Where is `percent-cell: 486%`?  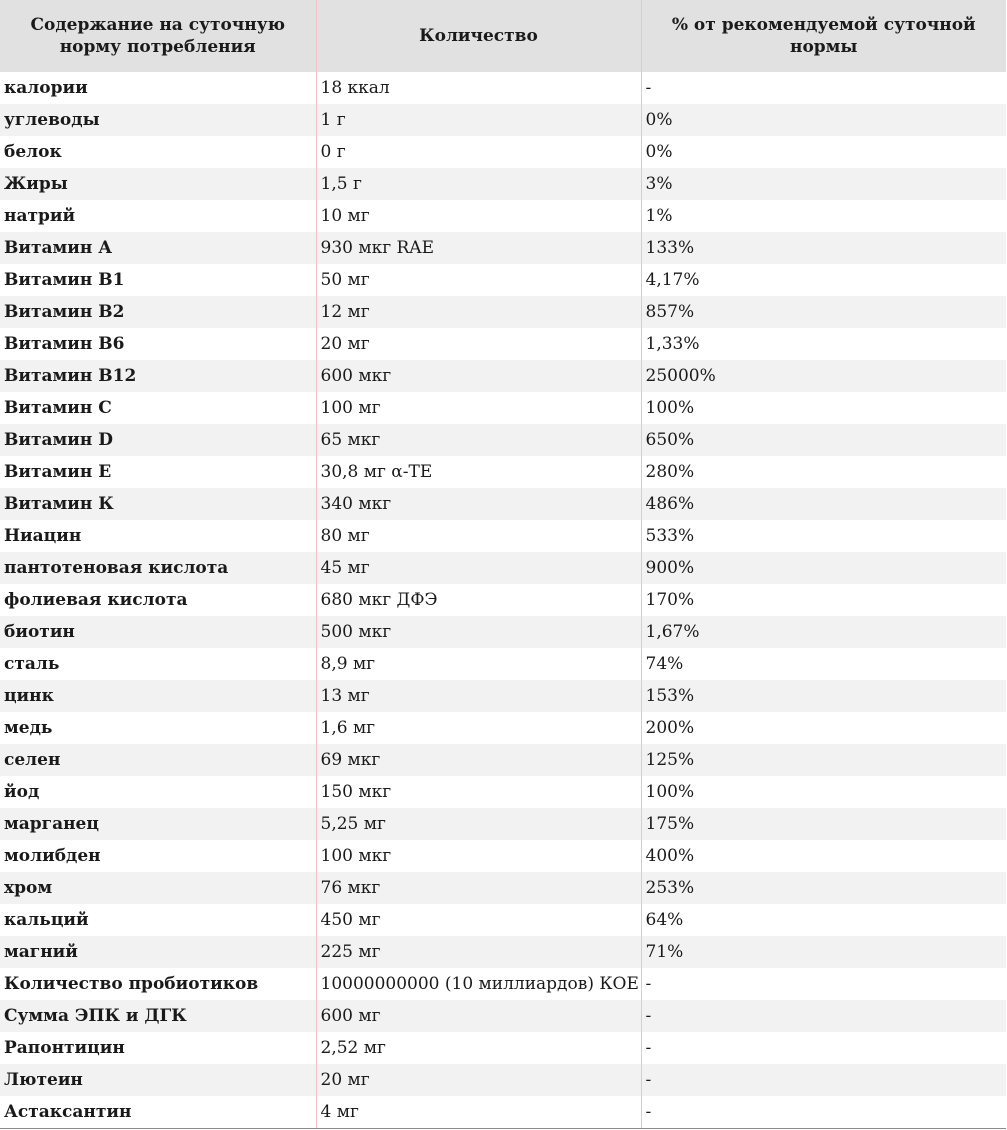 percent-cell: 486% is located at coordinates (823, 504).